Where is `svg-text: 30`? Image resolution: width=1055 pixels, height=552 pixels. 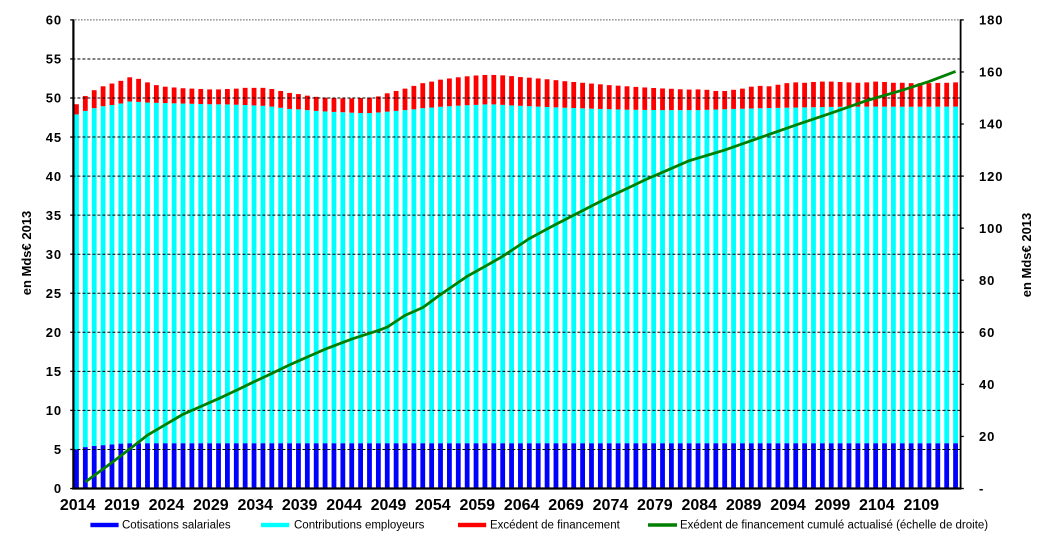
svg-text: 30 is located at coordinates (54, 254).